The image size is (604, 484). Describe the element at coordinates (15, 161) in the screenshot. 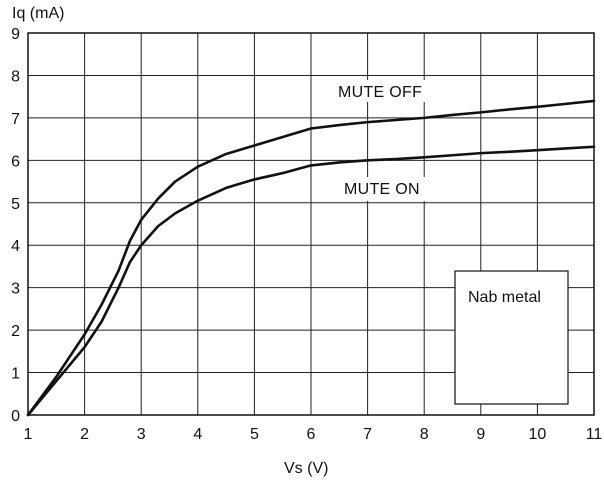

I see `y-tick-label: 6` at that location.